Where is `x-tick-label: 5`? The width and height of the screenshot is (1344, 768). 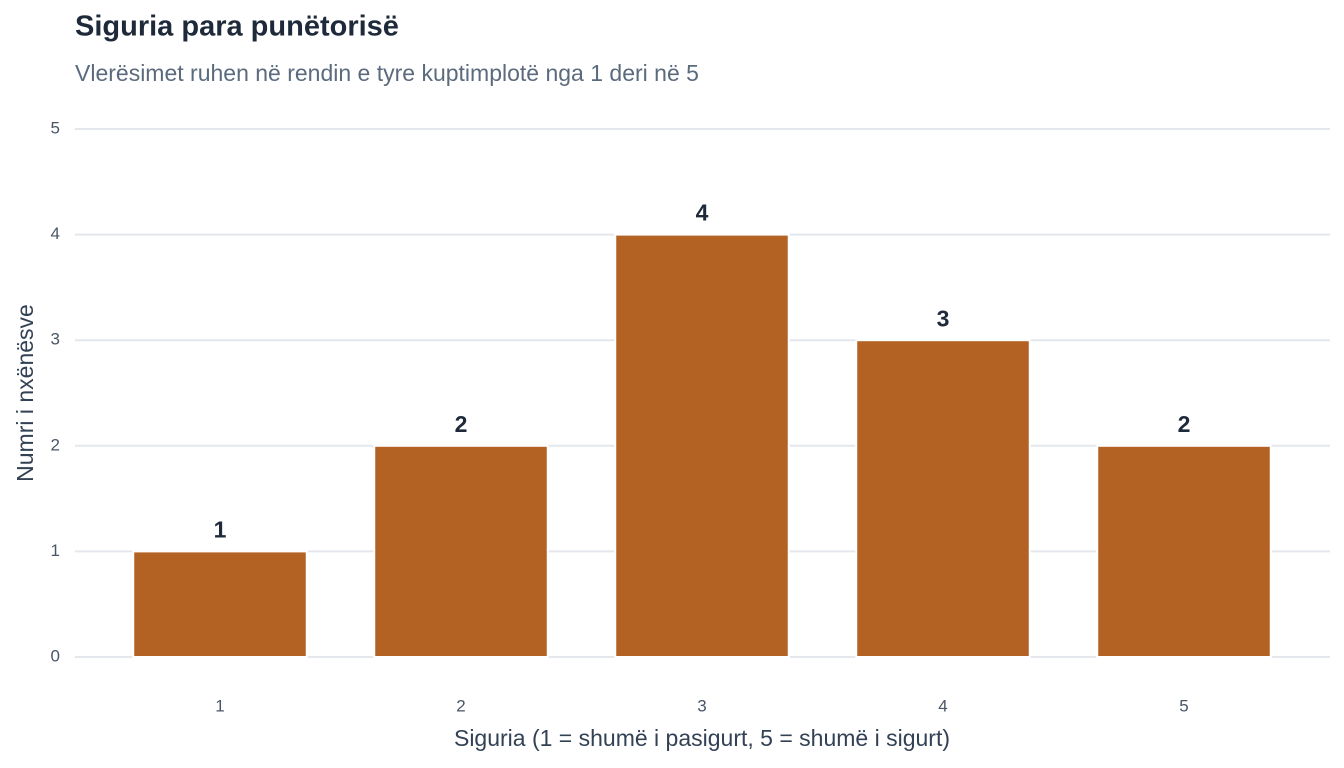 x-tick-label: 5 is located at coordinates (1183, 705).